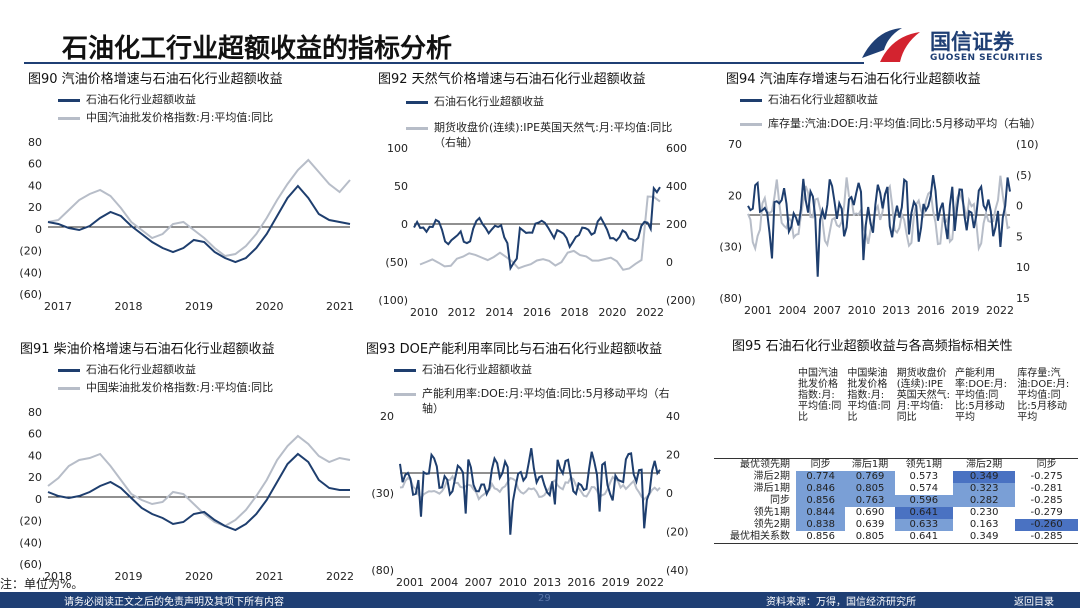 The width and height of the screenshot is (1080, 608). What do you see at coordinates (396, 262) in the screenshot?
I see `y-tick-label: (50)` at bounding box center [396, 262].